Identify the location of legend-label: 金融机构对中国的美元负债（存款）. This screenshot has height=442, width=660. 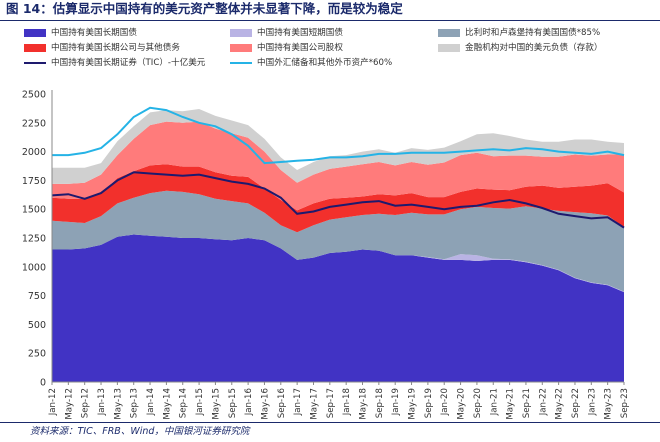
(534, 48).